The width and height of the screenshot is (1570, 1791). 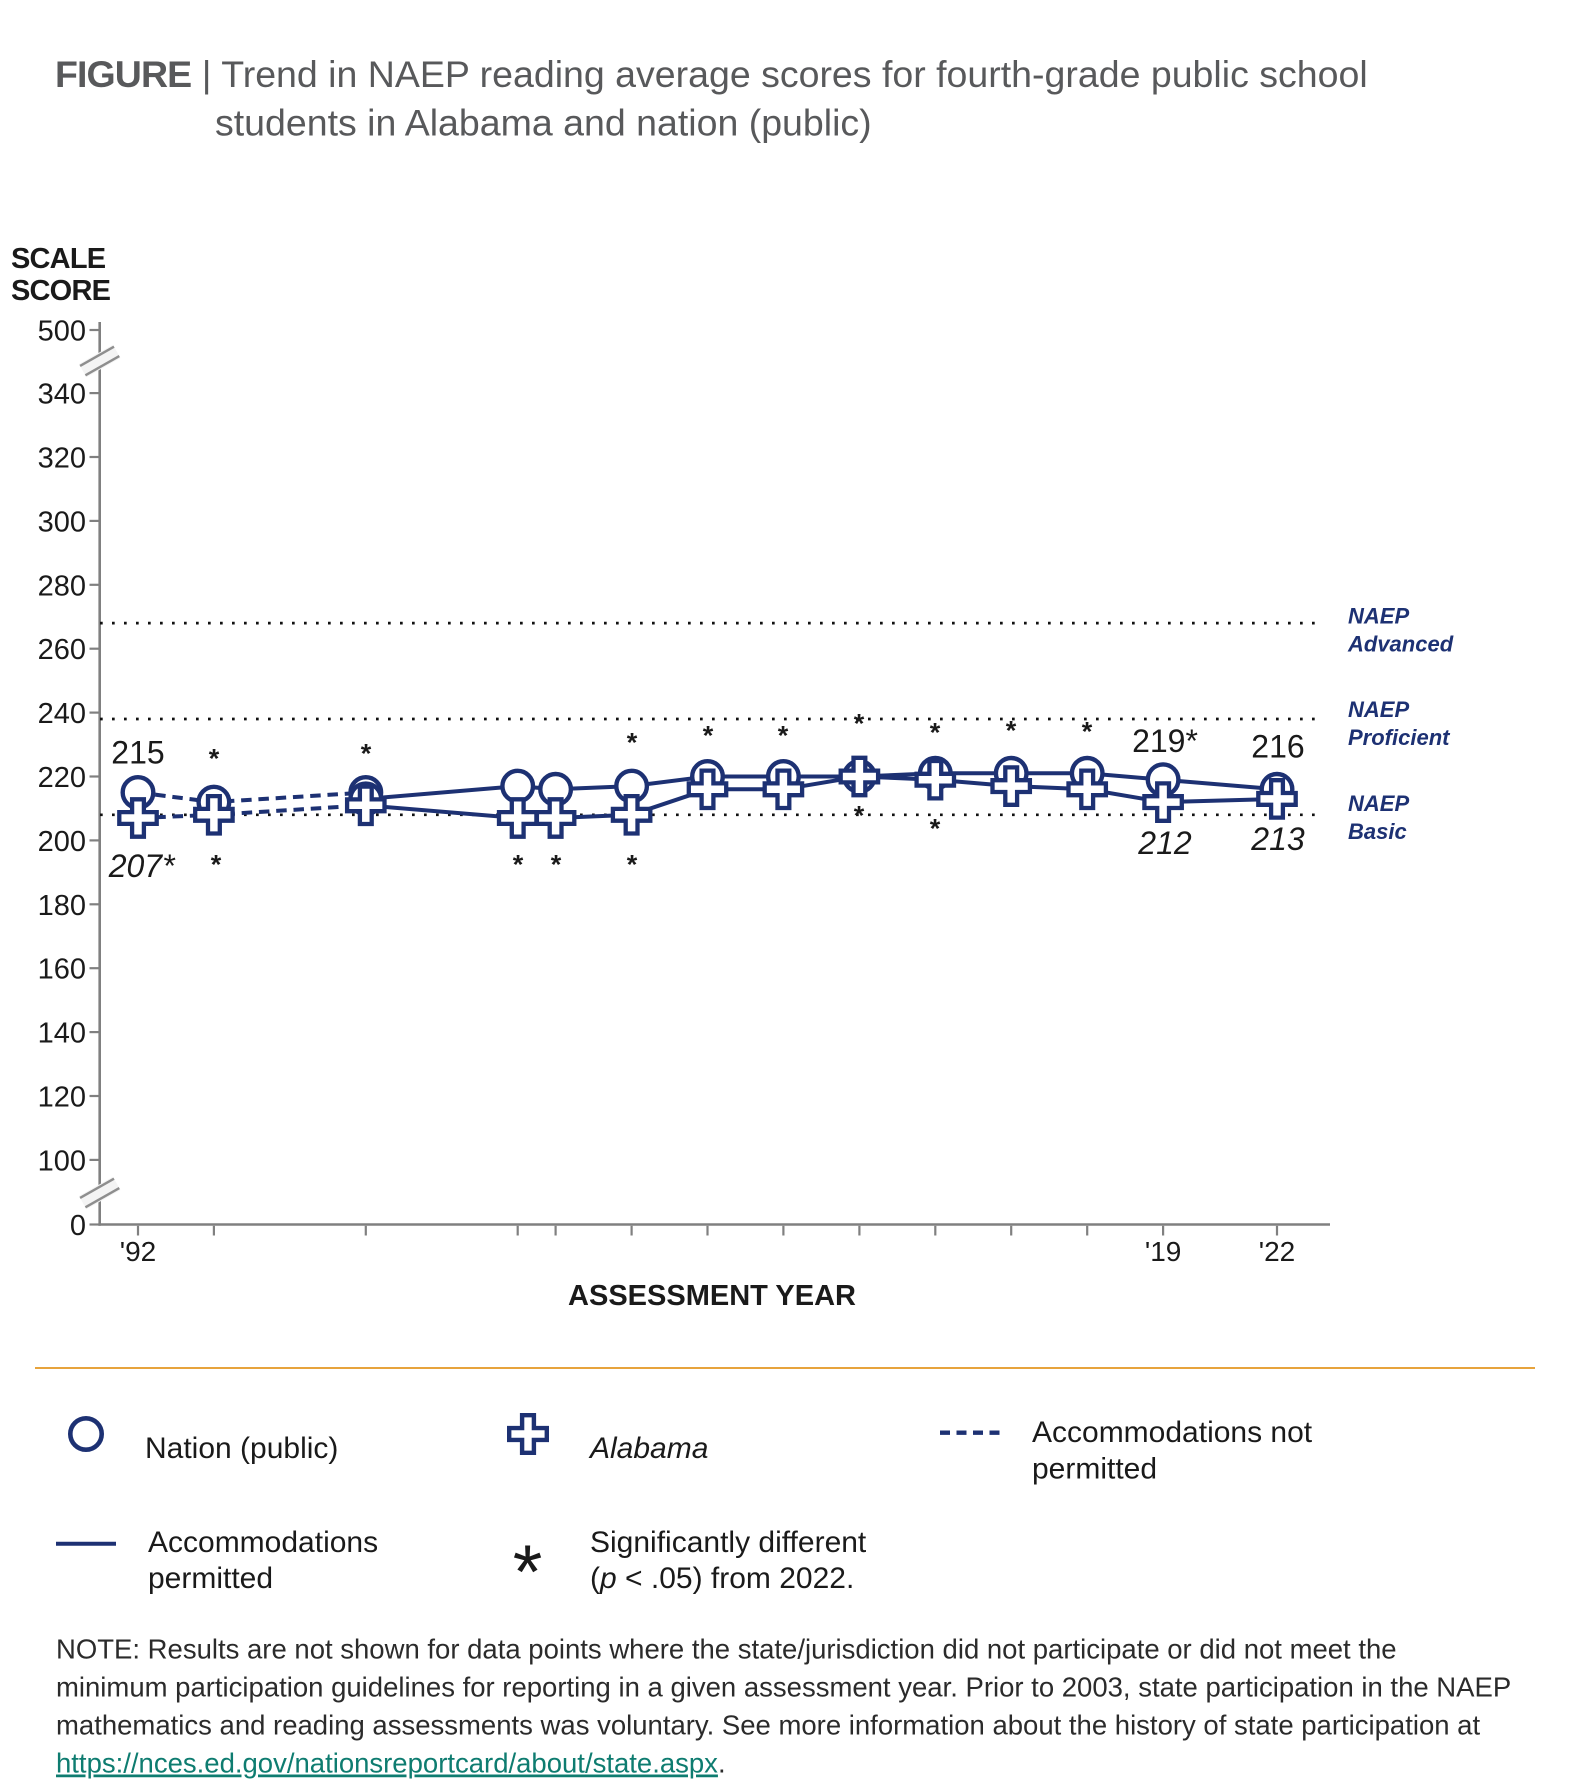 What do you see at coordinates (1277, 1251) in the screenshot?
I see `svg-text: '22` at bounding box center [1277, 1251].